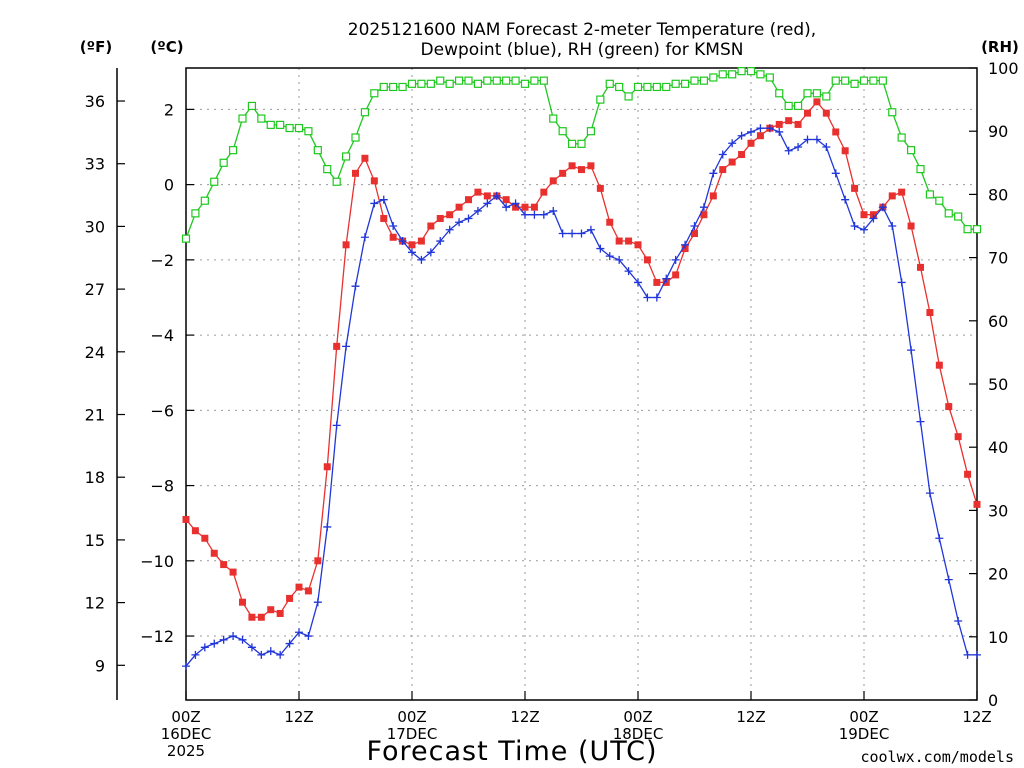 The height and width of the screenshot is (768, 1024). Describe the element at coordinates (998, 131) in the screenshot. I see `rh-tick-label: 90` at that location.